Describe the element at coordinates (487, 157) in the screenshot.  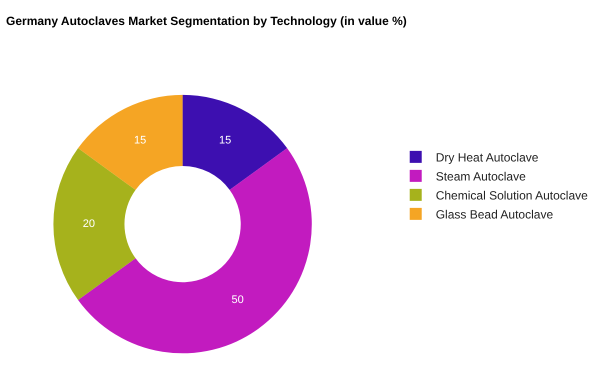
I see `legend-label: Dry Heat Autoclave` at that location.